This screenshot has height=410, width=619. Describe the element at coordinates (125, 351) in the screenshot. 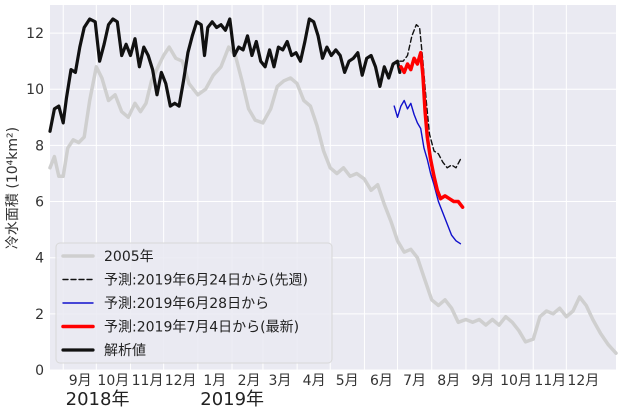

I see `legend-label: 解析値` at that location.